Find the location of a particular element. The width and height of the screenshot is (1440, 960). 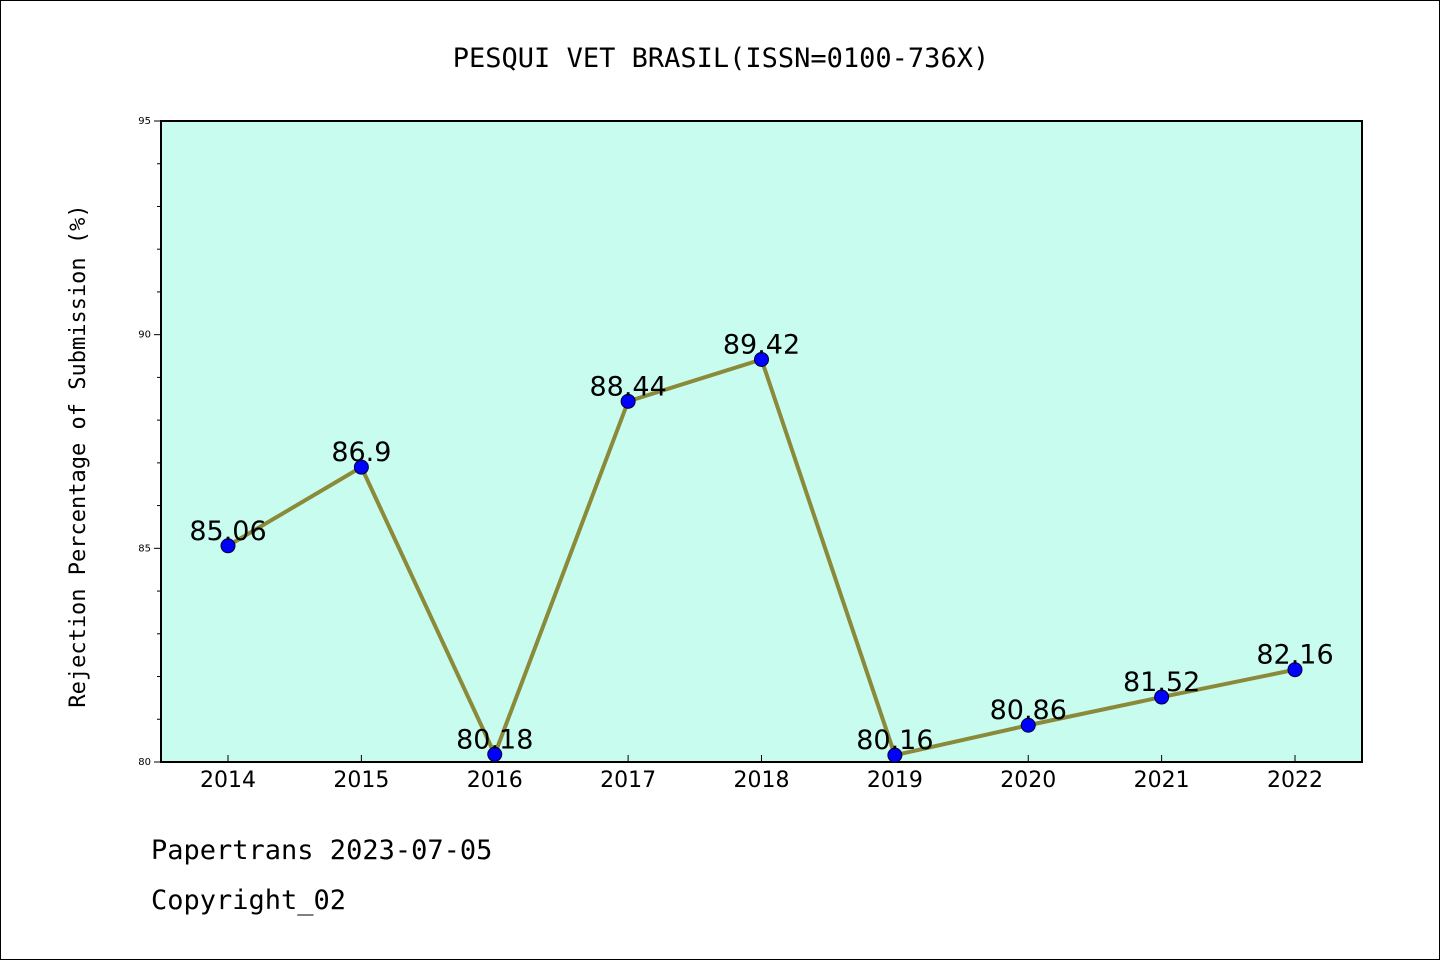

footer-copyright-line: Copyright_02 is located at coordinates (249, 900).